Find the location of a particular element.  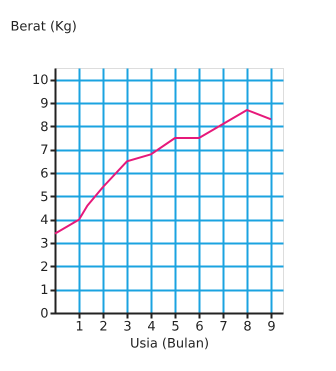

x-tick-label: 3 is located at coordinates (127, 327).